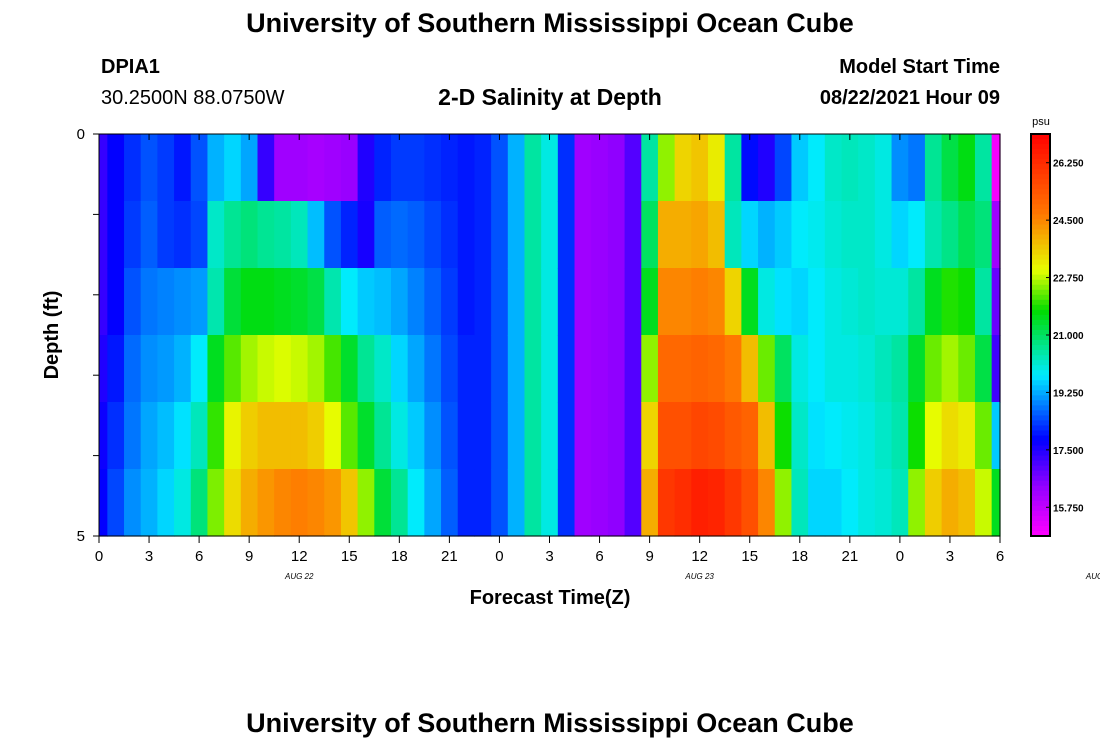 Image resolution: width=1100 pixels, height=750 pixels. What do you see at coordinates (550, 97) in the screenshot?
I see `plot-title: 2-D Salinity at Depth` at bounding box center [550, 97].